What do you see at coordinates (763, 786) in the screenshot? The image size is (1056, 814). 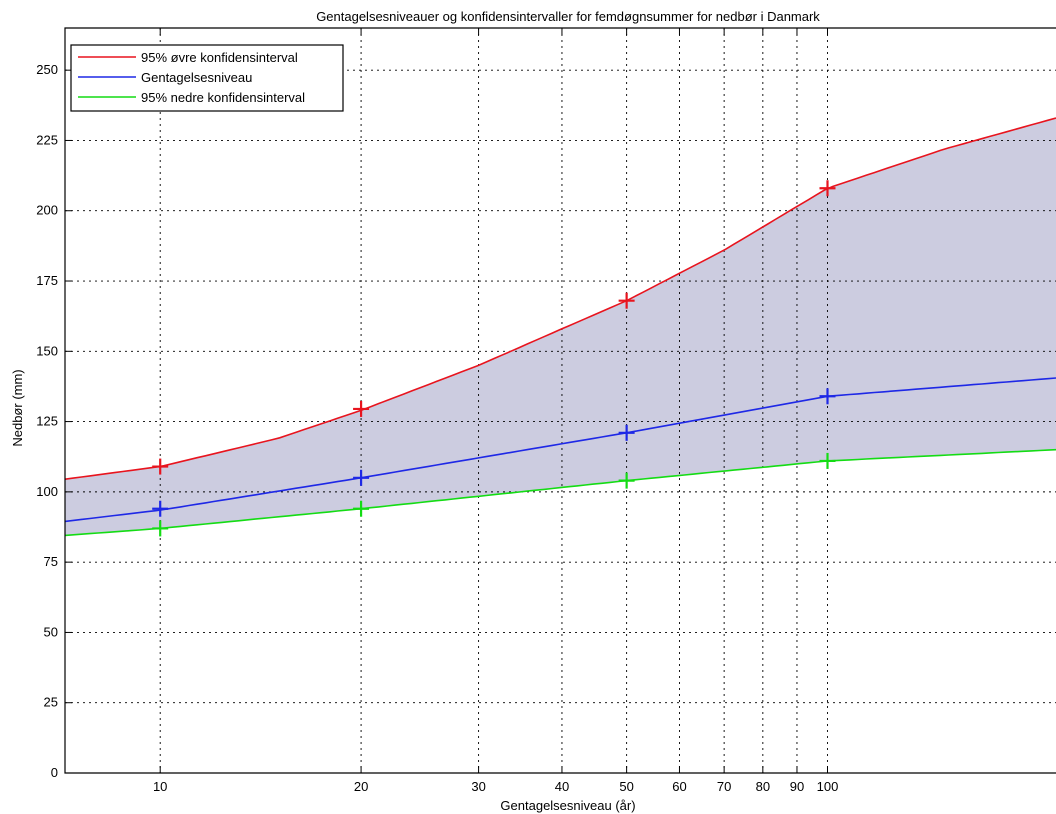 I see `x-tick-label: 80` at bounding box center [763, 786].